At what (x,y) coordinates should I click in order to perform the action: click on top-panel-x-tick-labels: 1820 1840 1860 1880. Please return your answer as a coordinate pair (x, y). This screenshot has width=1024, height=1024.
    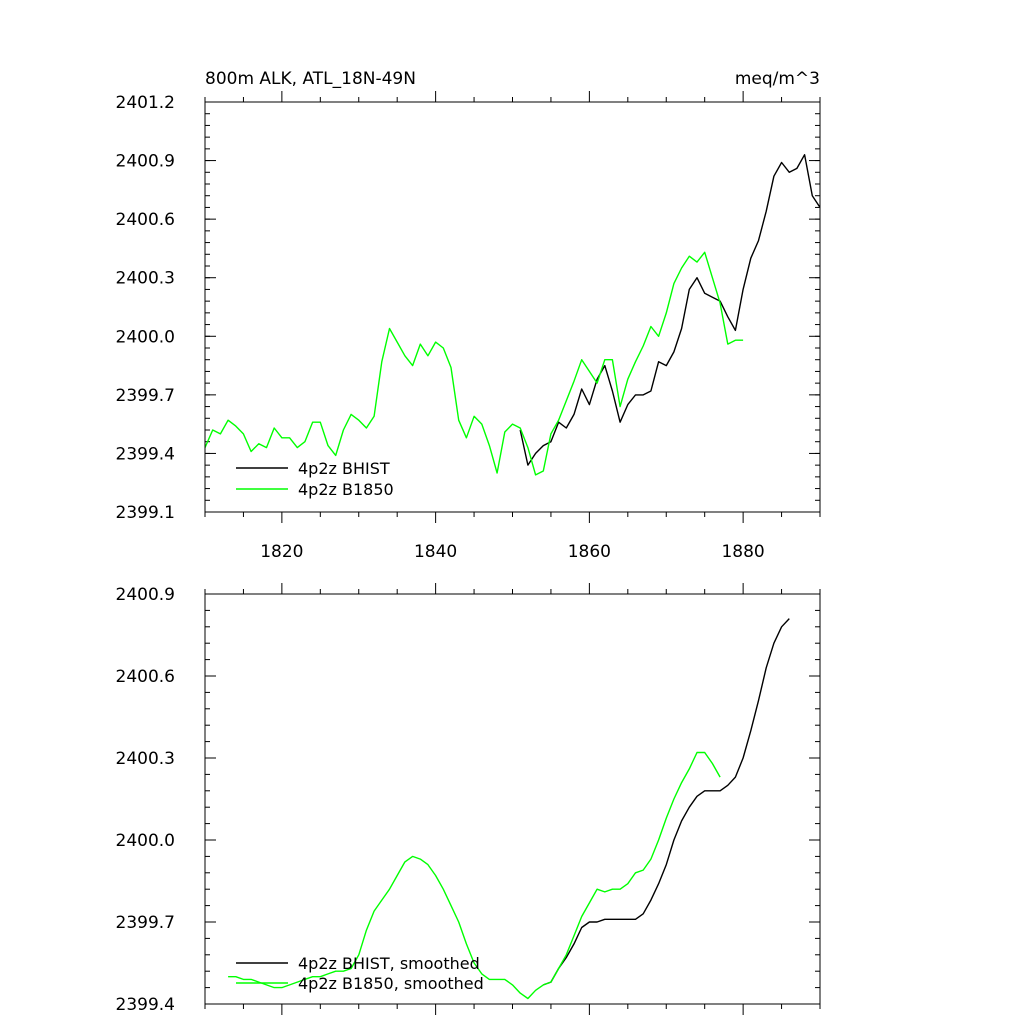
    Looking at the image, I should click on (512, 552).